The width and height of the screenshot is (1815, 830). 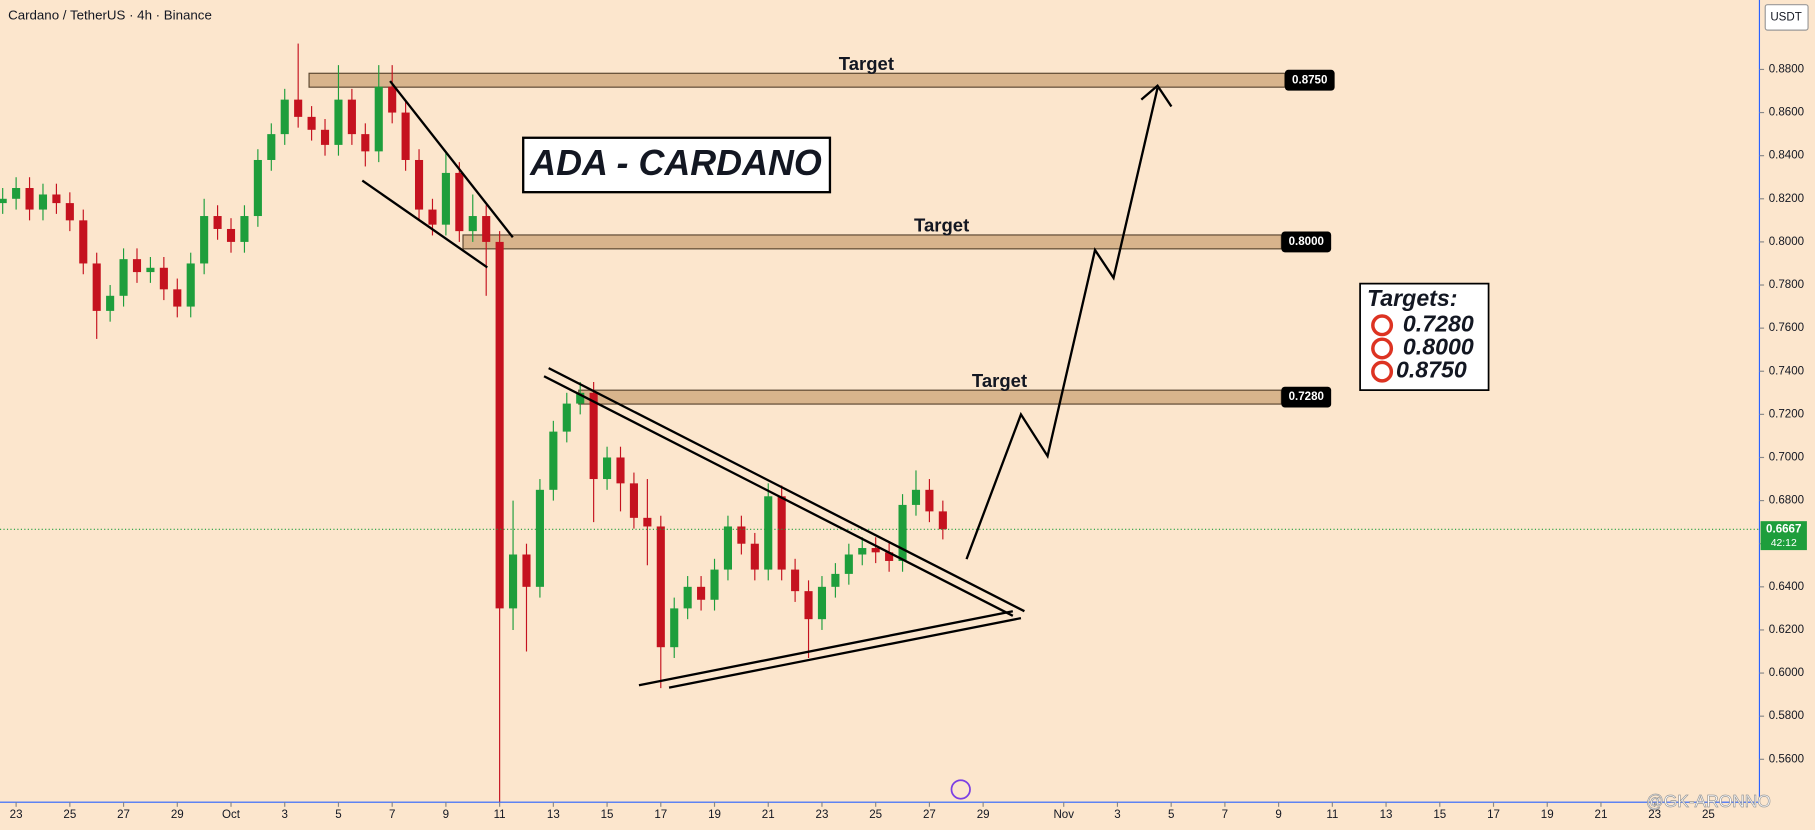 What do you see at coordinates (1309, 80) in the screenshot?
I see `target-label-box` at bounding box center [1309, 80].